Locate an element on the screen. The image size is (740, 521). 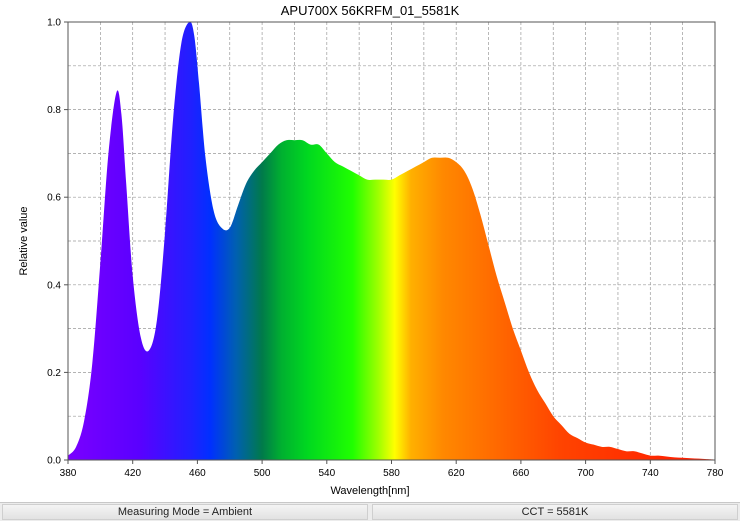
x-tick-label: 580 is located at coordinates (391, 473).